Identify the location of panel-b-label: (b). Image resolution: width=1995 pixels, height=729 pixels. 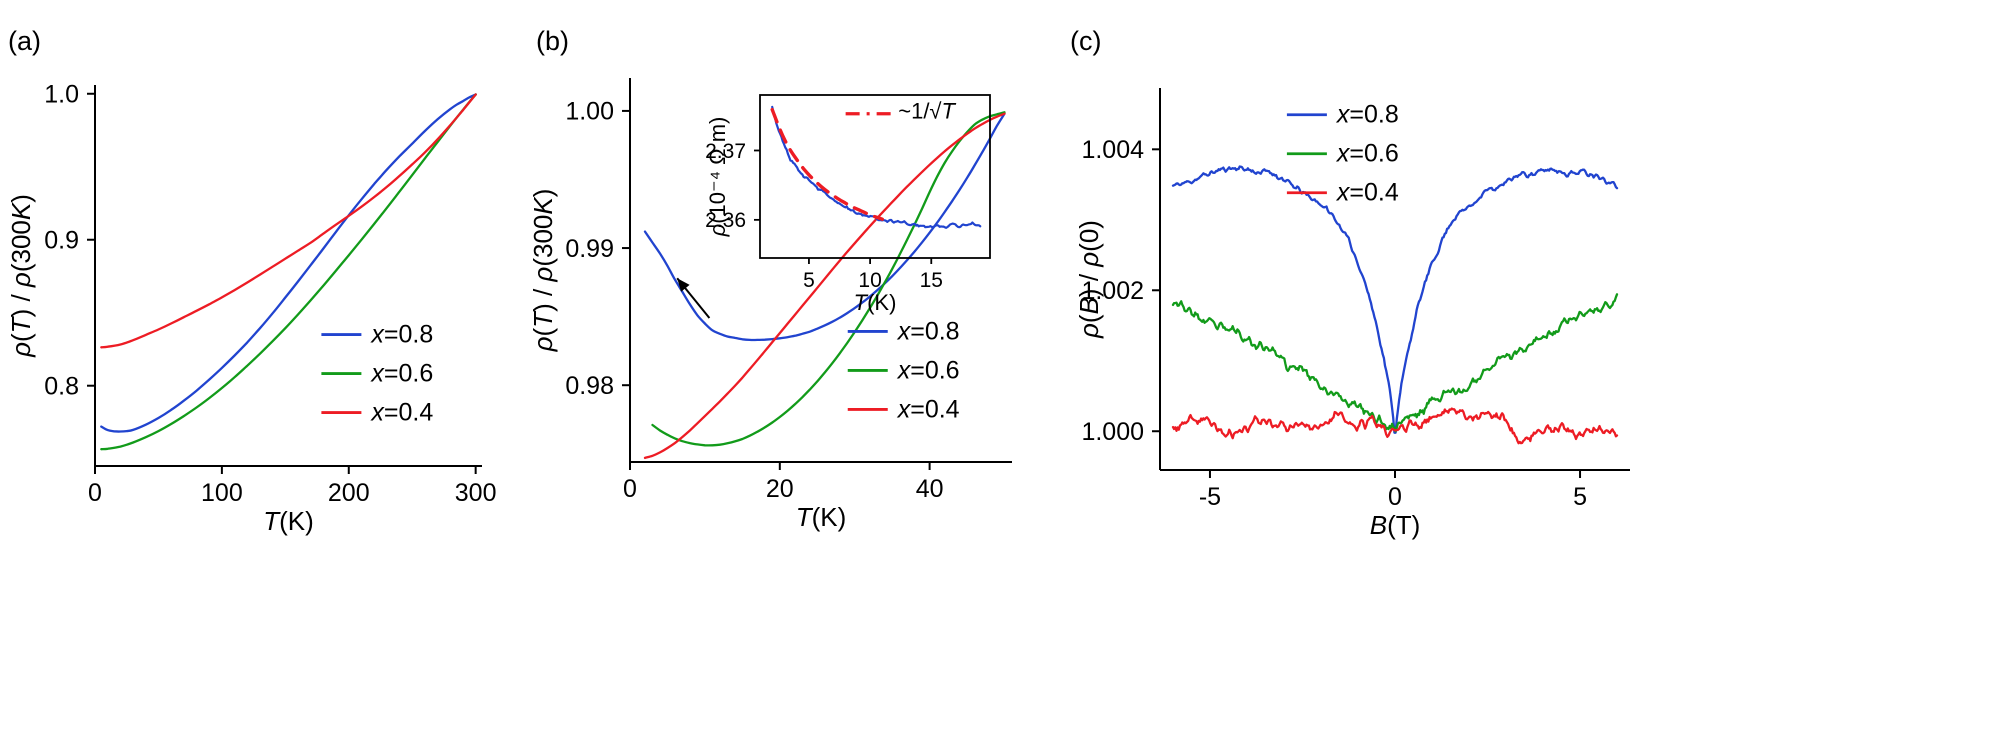
(552, 41).